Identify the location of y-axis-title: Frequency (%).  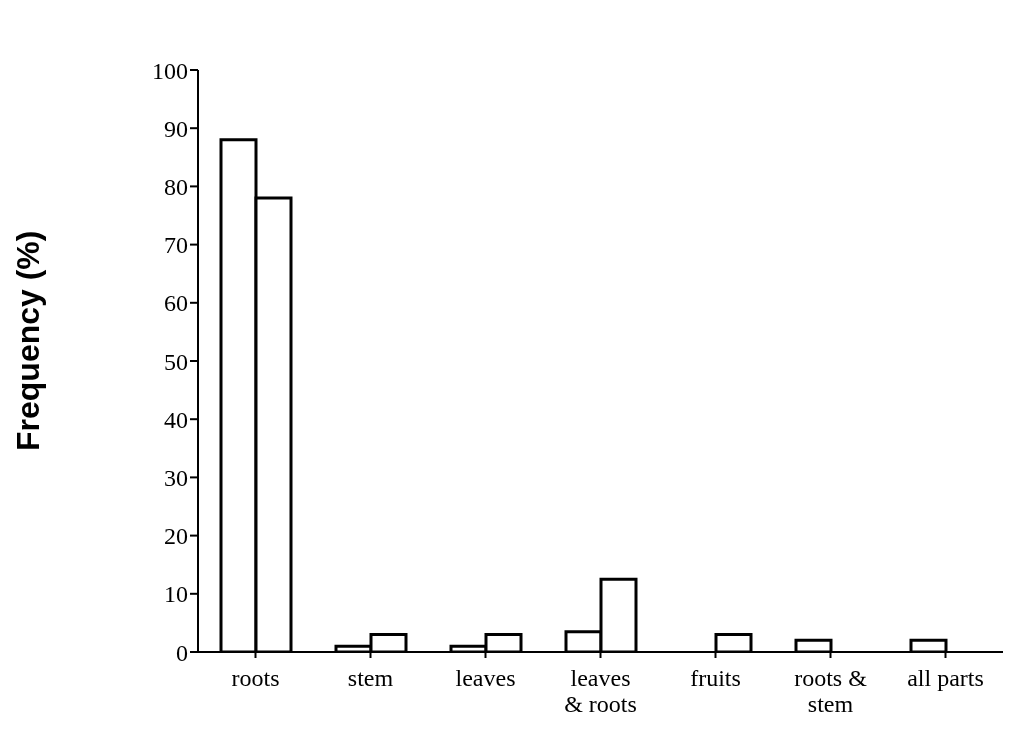
(28, 340).